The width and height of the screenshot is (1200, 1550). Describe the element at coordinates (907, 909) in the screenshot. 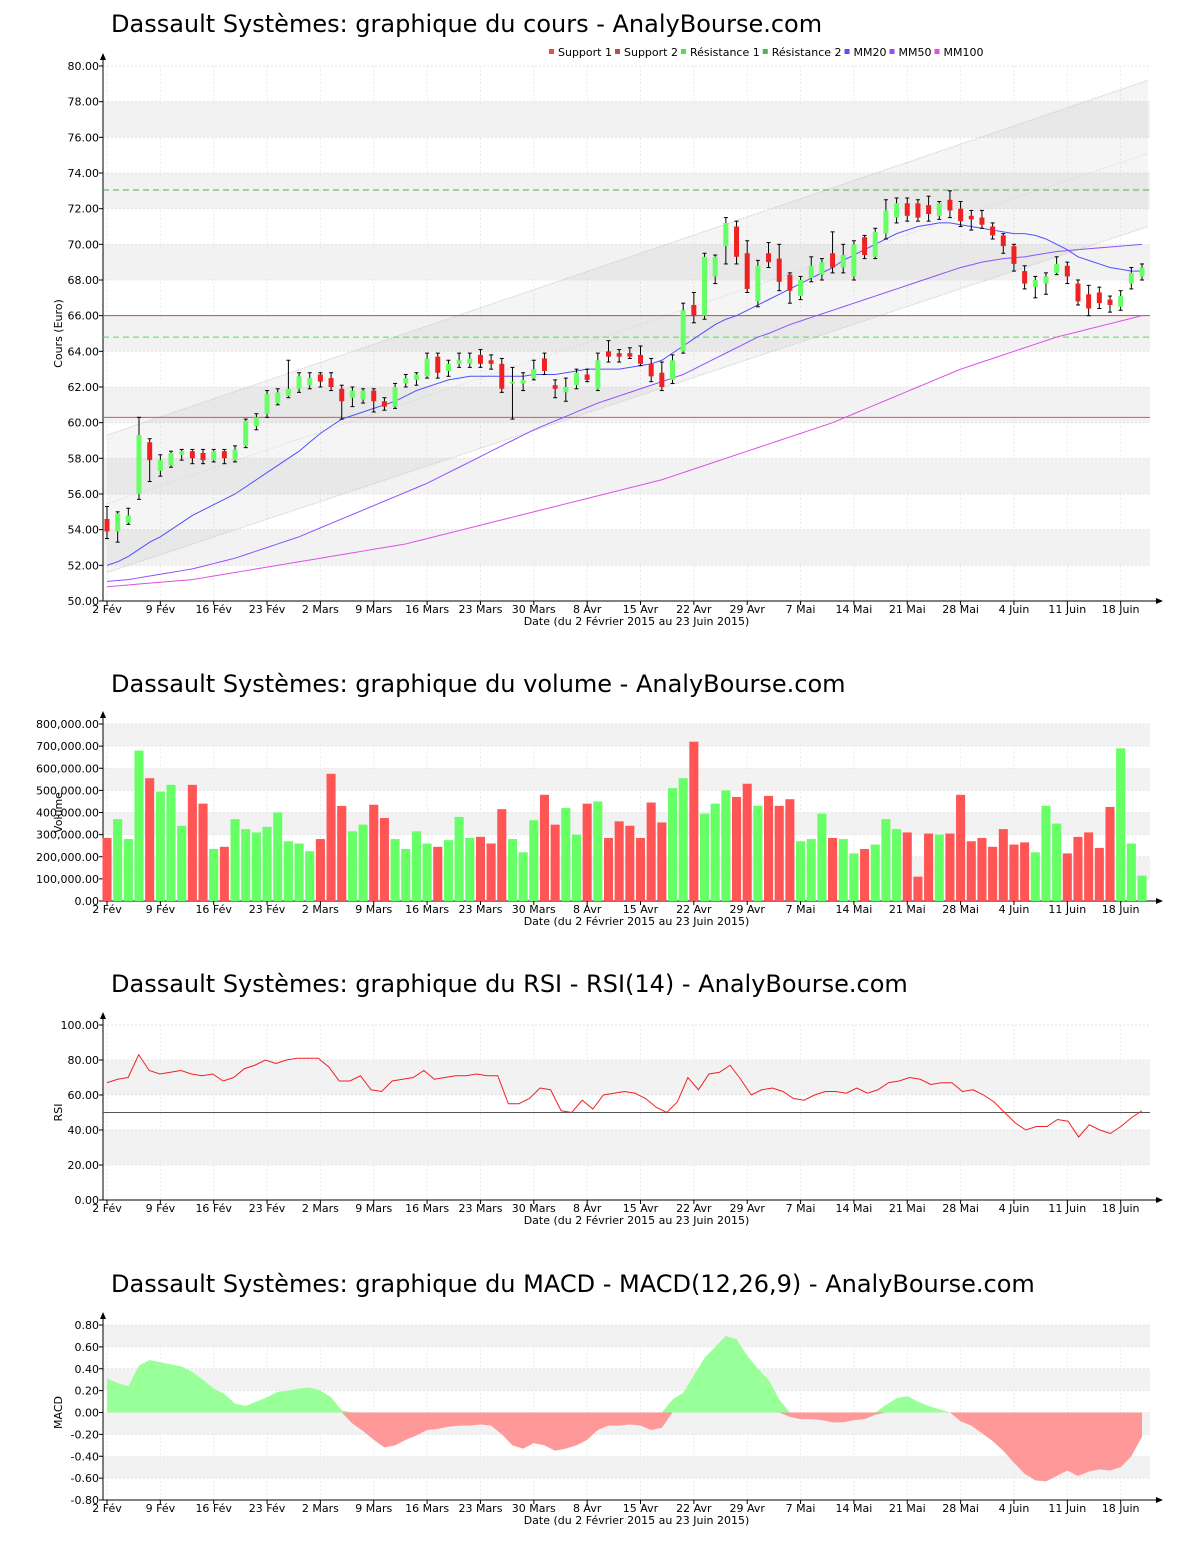

I see `x-tick-label: 21 Mai` at that location.